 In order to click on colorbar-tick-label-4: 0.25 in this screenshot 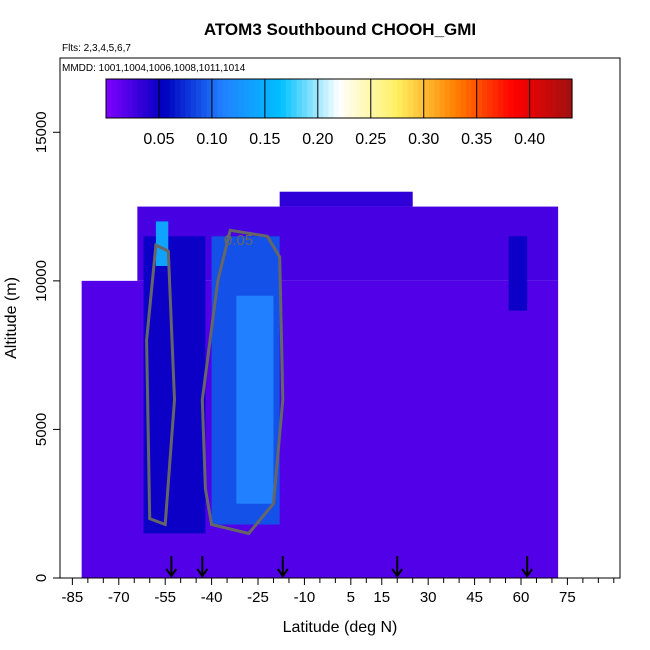, I will do `click(370, 139)`.